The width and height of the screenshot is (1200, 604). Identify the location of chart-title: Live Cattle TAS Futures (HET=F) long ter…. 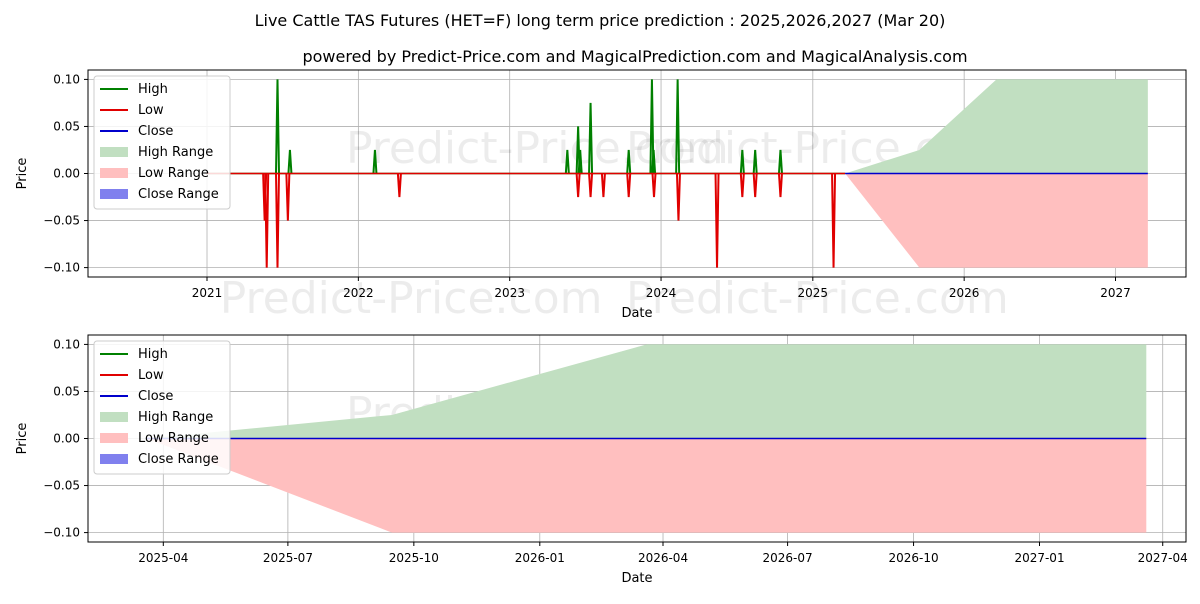
(600, 20).